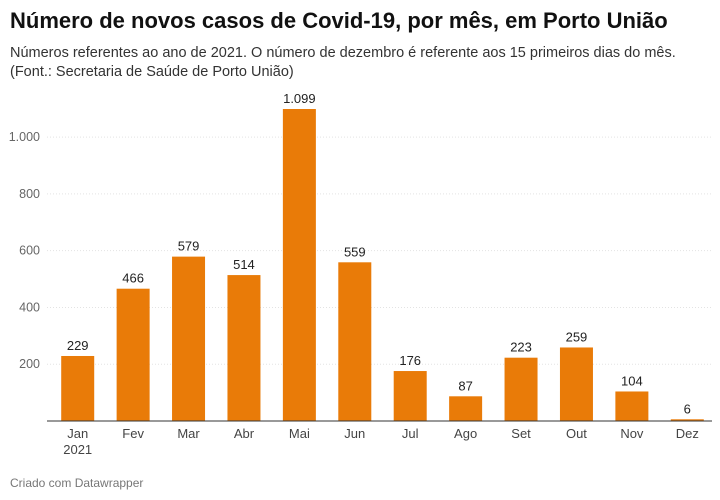 Image resolution: width=720 pixels, height=500 pixels. I want to click on y-tick-label: 1.000, so click(24, 137).